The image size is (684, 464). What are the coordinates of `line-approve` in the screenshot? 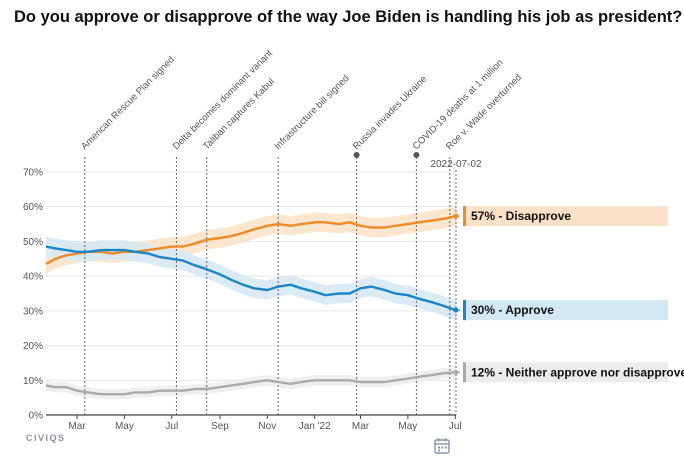 It's located at (251, 278).